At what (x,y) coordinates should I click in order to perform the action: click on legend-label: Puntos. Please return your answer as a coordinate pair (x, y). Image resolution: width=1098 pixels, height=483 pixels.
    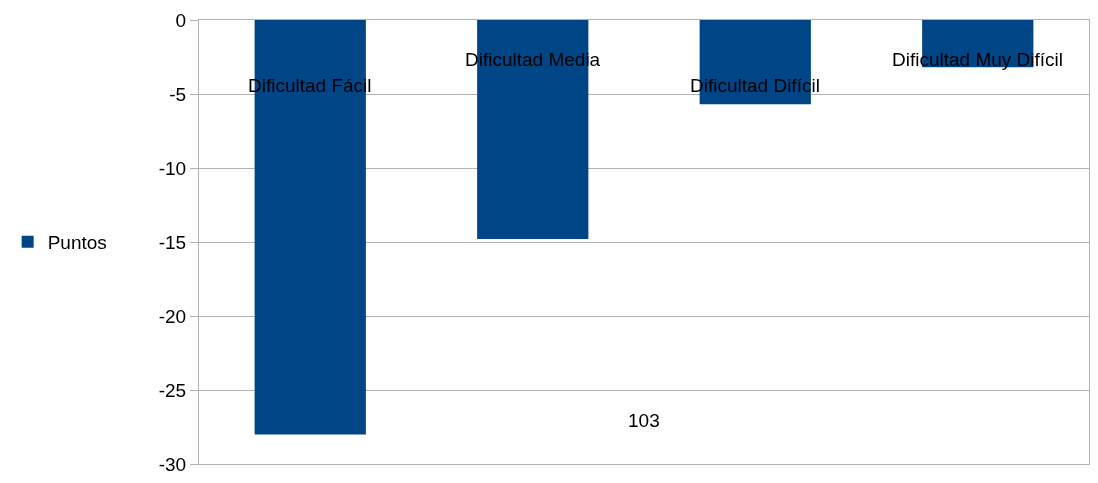
    Looking at the image, I should click on (77, 243).